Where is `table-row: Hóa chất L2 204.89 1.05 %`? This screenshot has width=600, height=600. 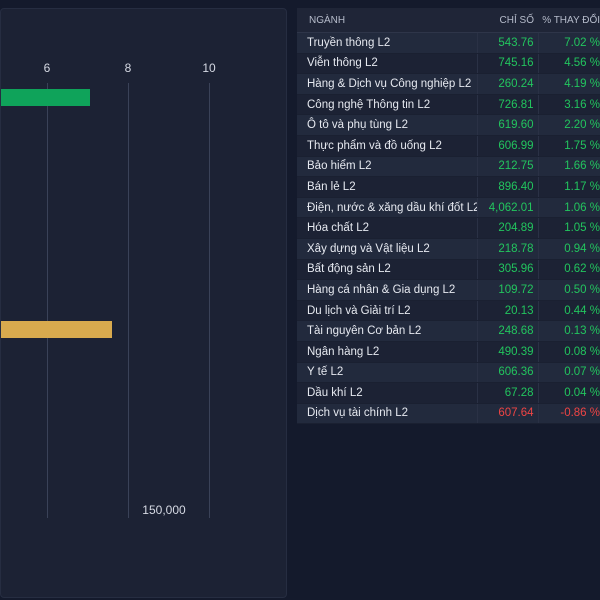
table-row: Hóa chất L2 204.89 1.05 % is located at coordinates (448, 228).